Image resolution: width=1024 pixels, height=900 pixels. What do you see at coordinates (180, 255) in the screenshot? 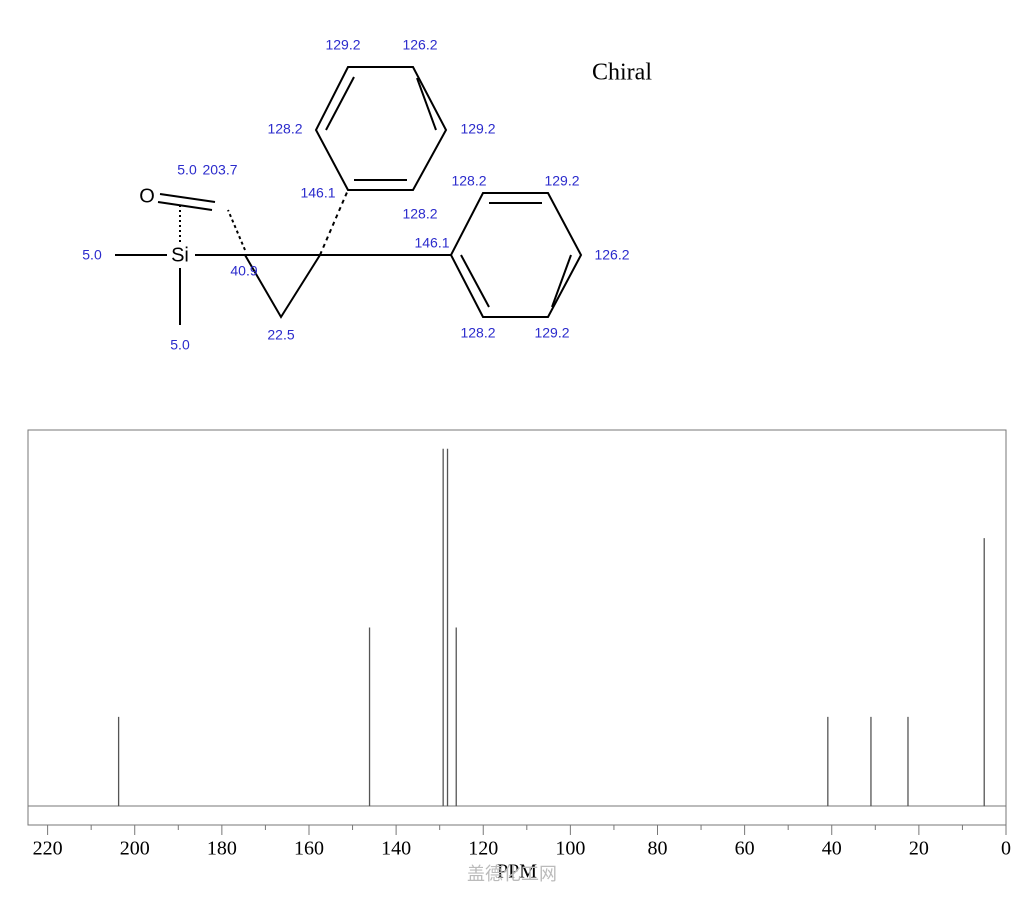
I see `atom: Si` at bounding box center [180, 255].